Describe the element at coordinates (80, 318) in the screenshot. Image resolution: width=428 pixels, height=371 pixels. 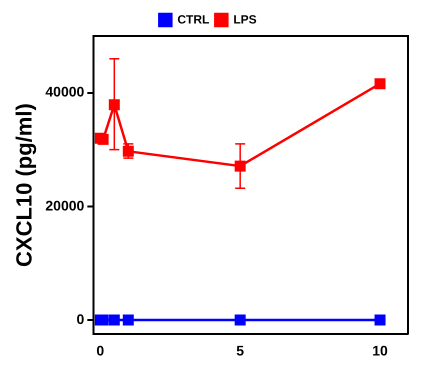
I see `y-tick-label: 0` at that location.